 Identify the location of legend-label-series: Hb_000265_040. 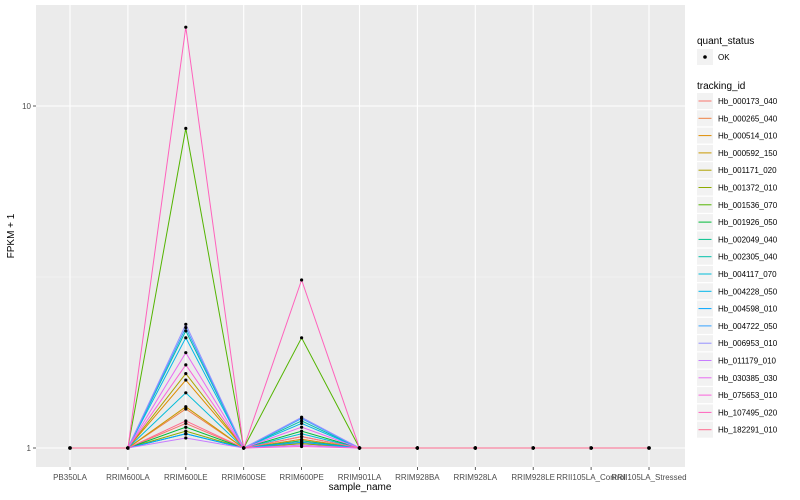
(748, 118).